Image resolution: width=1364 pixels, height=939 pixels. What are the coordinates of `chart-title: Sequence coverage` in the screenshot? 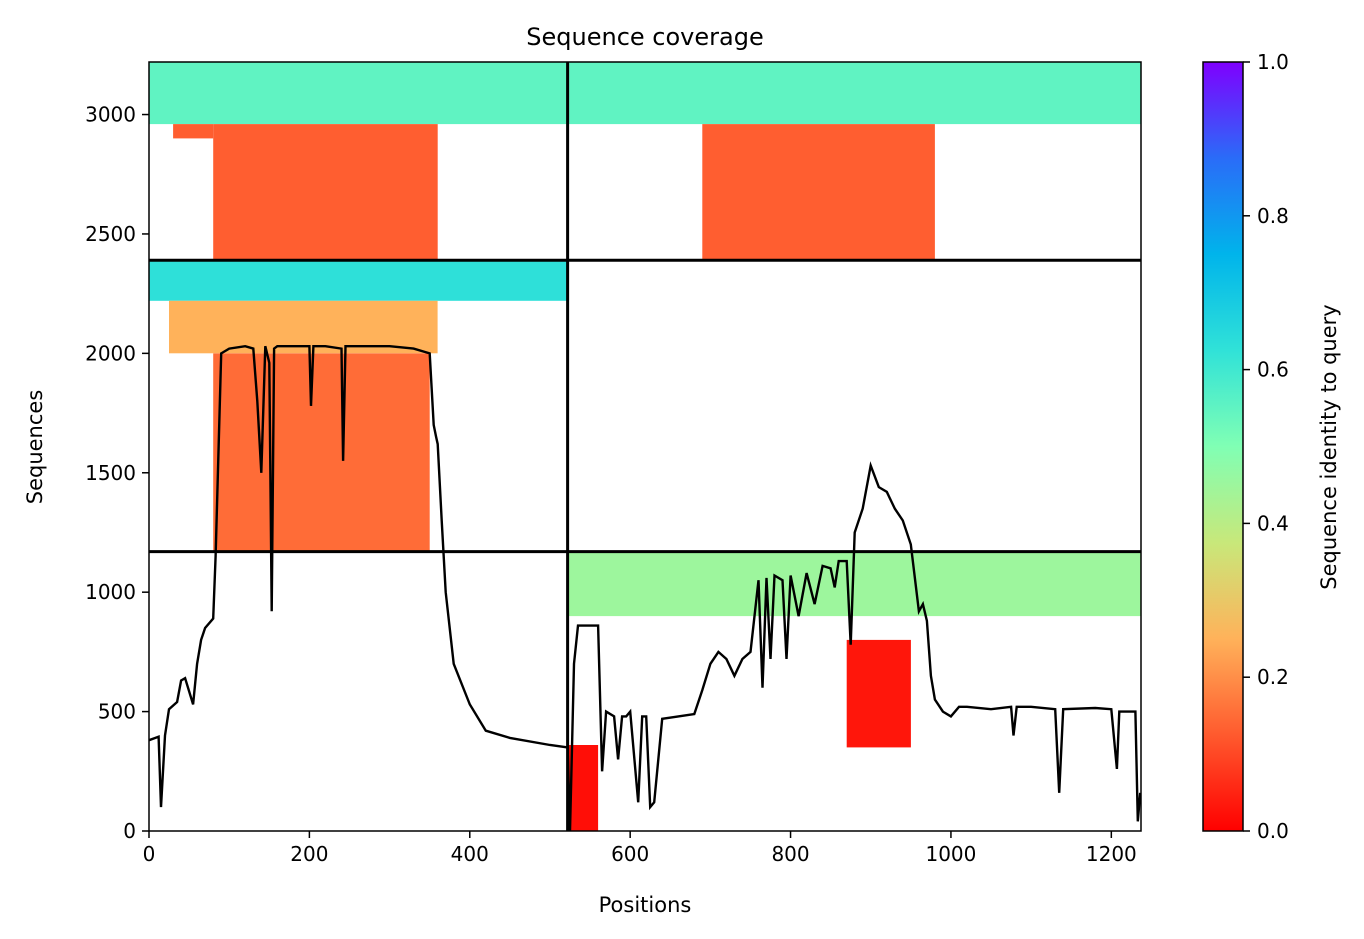 It's located at (644, 37).